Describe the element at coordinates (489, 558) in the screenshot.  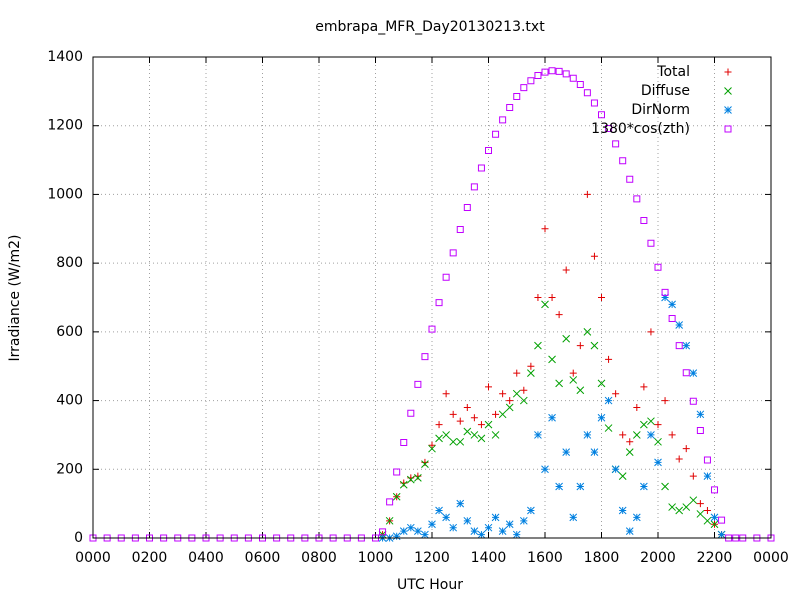
I see `x-tick-label: 1400` at that location.